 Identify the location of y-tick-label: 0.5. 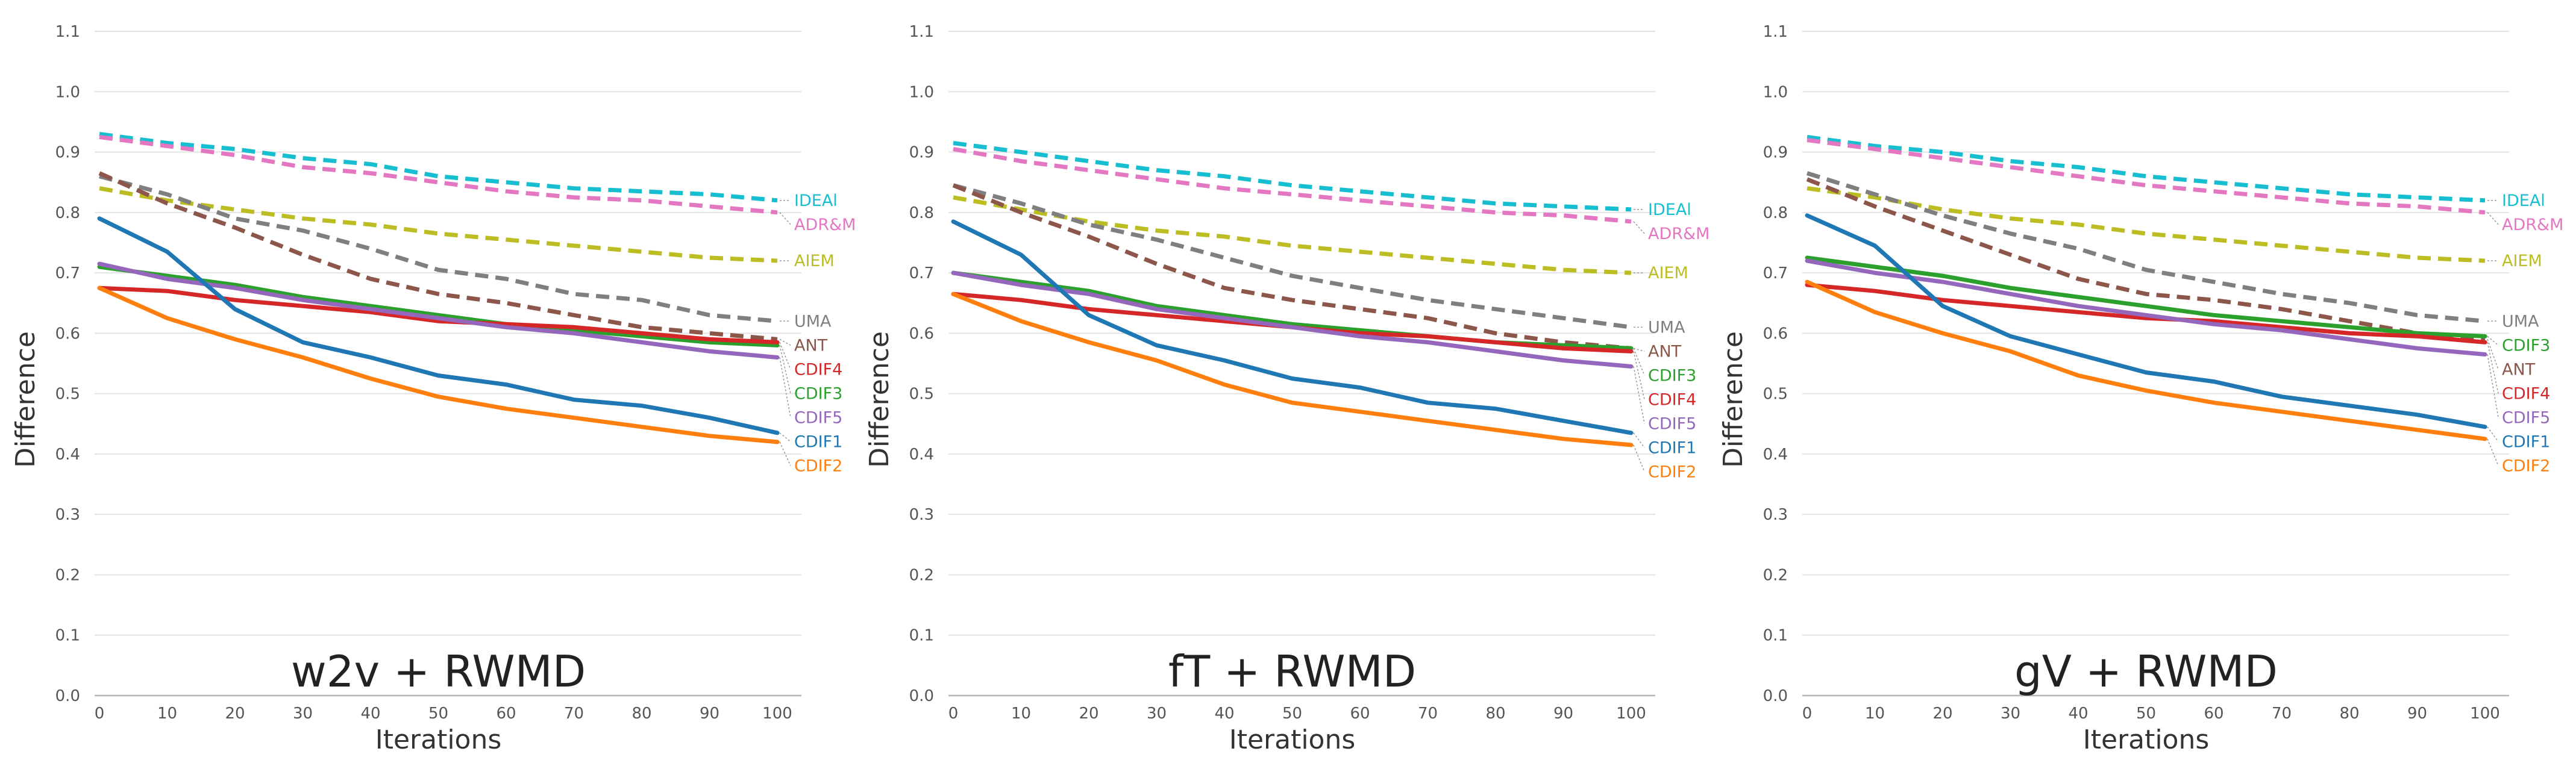
(67, 394).